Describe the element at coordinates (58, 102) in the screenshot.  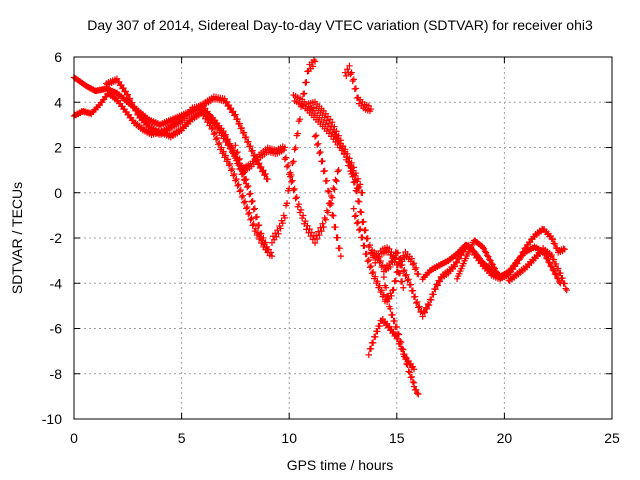
I see `y-tick-label: 4` at that location.